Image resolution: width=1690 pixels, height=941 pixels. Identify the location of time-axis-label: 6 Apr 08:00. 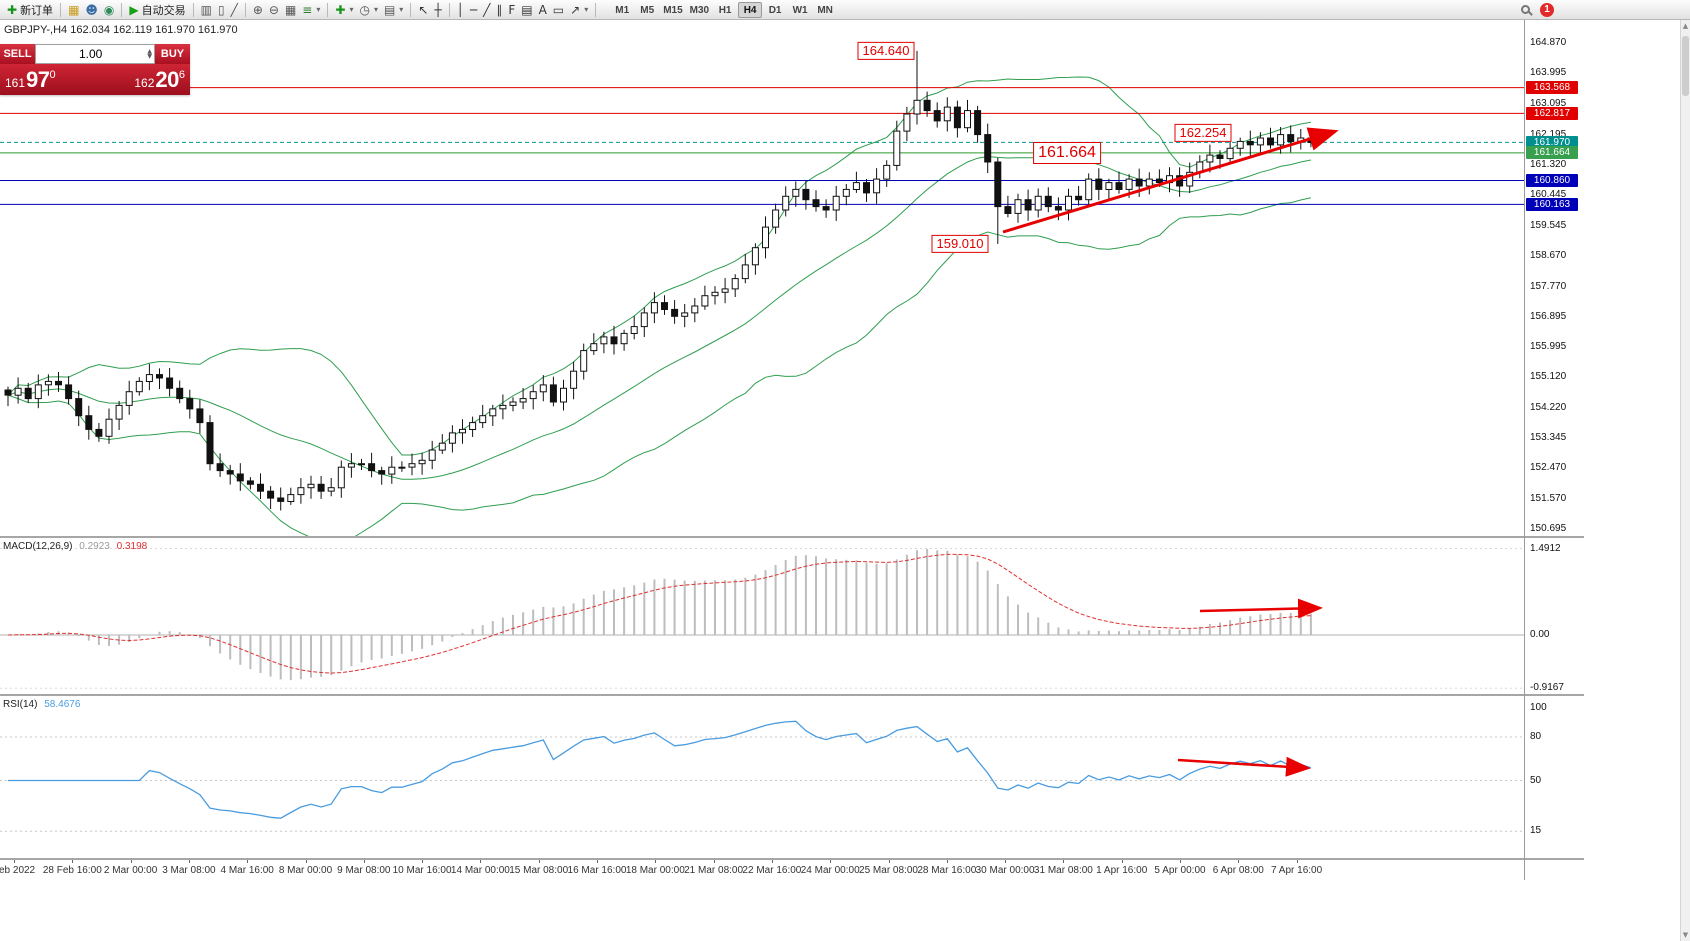
(1238, 870).